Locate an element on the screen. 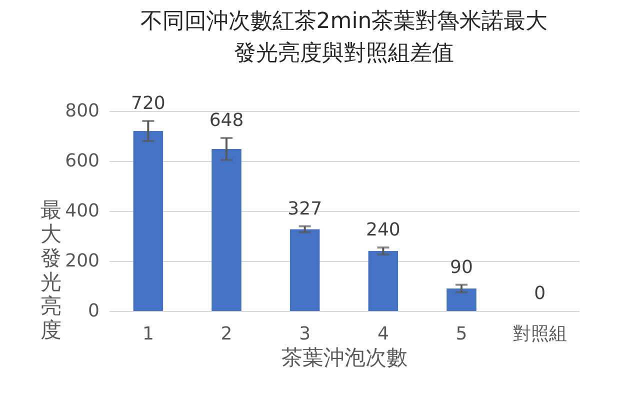 The width and height of the screenshot is (638, 417). y-tick-label: 200 is located at coordinates (82, 261).